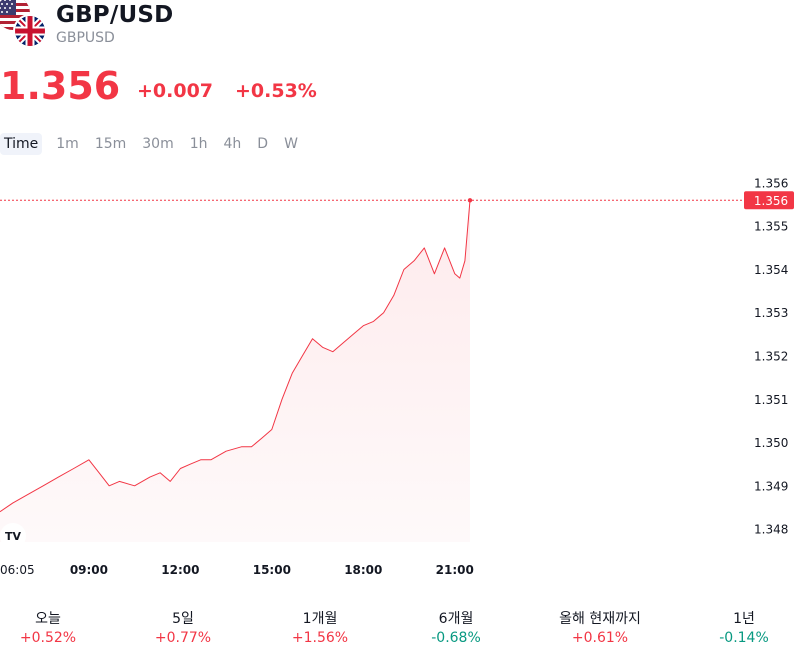 The height and width of the screenshot is (658, 800). What do you see at coordinates (180, 570) in the screenshot?
I see `x-tick-label: 12:00` at bounding box center [180, 570].